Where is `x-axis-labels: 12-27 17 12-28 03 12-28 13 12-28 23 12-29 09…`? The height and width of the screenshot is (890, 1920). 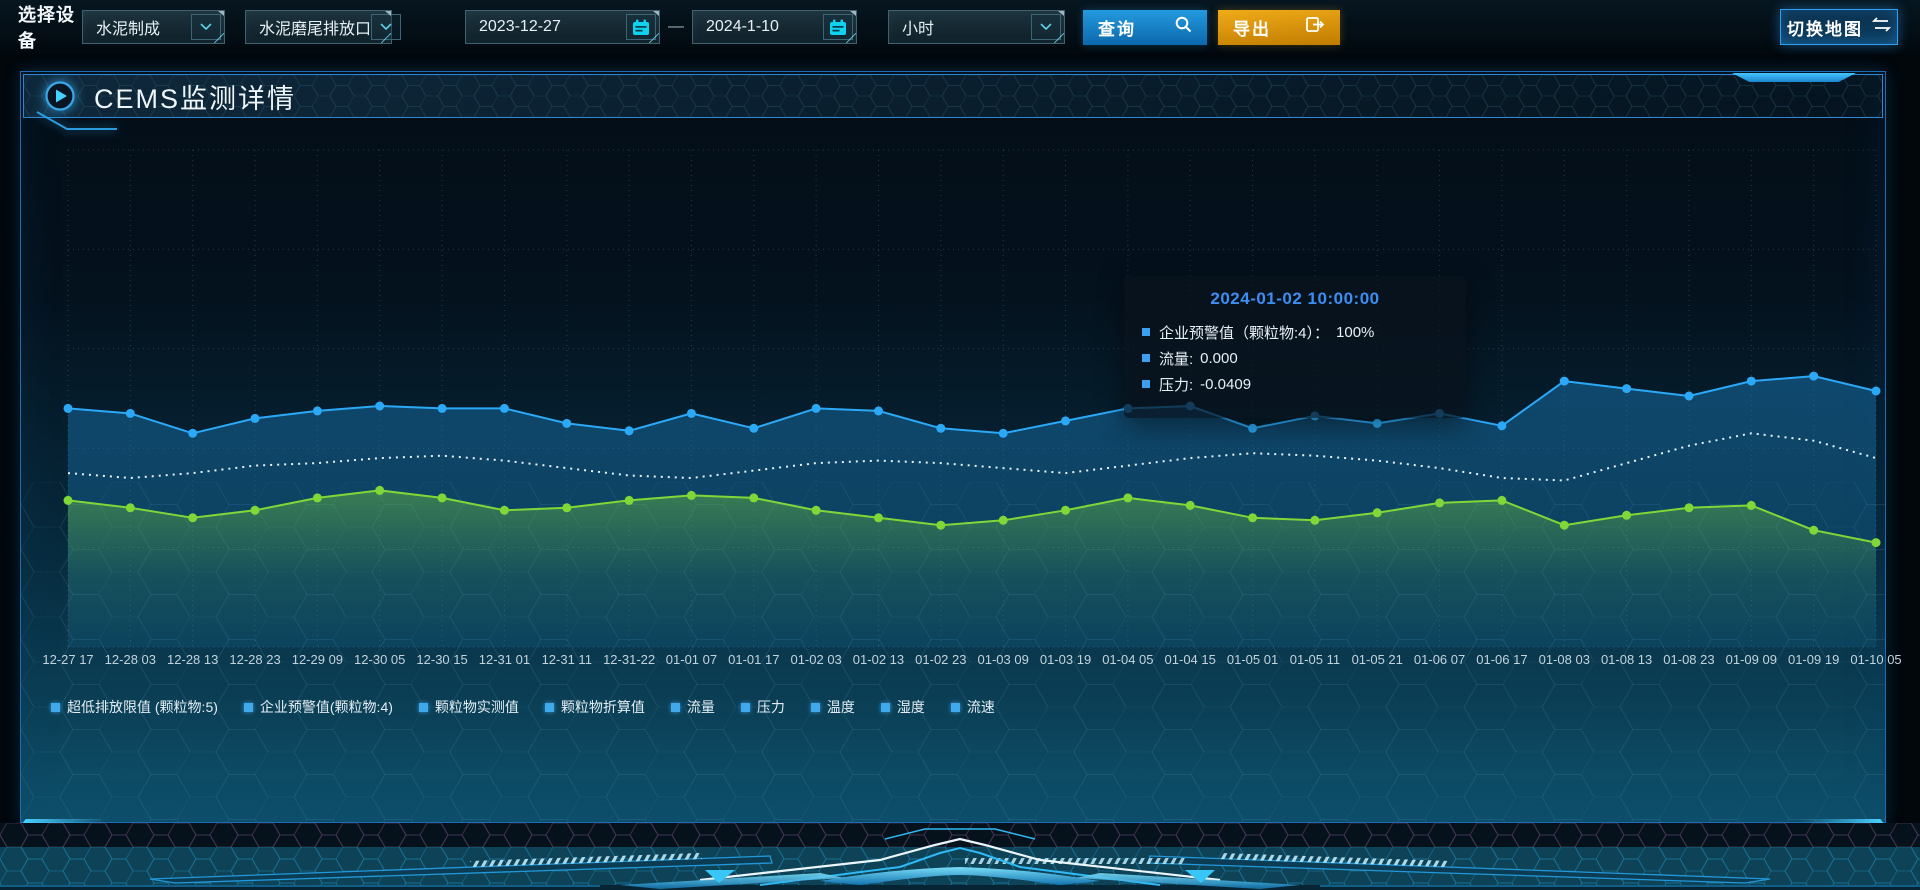
x-axis-labels: 12-27 17 12-28 03 12-28 13 12-28 23 12-29 09… is located at coordinates (961, 661).